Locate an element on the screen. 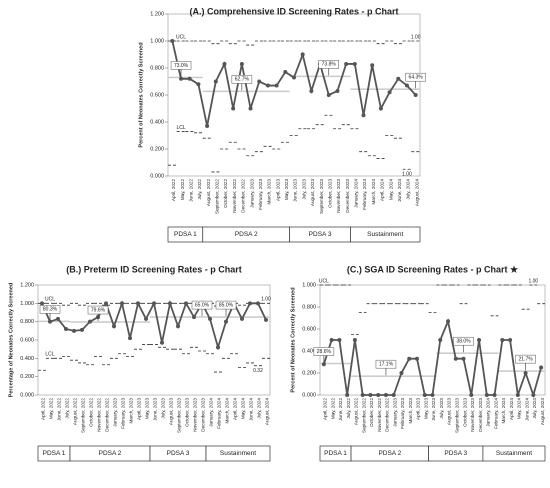 Image resolution: width=550 pixels, height=488 pixels. x-tick-label: September, 2023 is located at coordinates (456, 415).